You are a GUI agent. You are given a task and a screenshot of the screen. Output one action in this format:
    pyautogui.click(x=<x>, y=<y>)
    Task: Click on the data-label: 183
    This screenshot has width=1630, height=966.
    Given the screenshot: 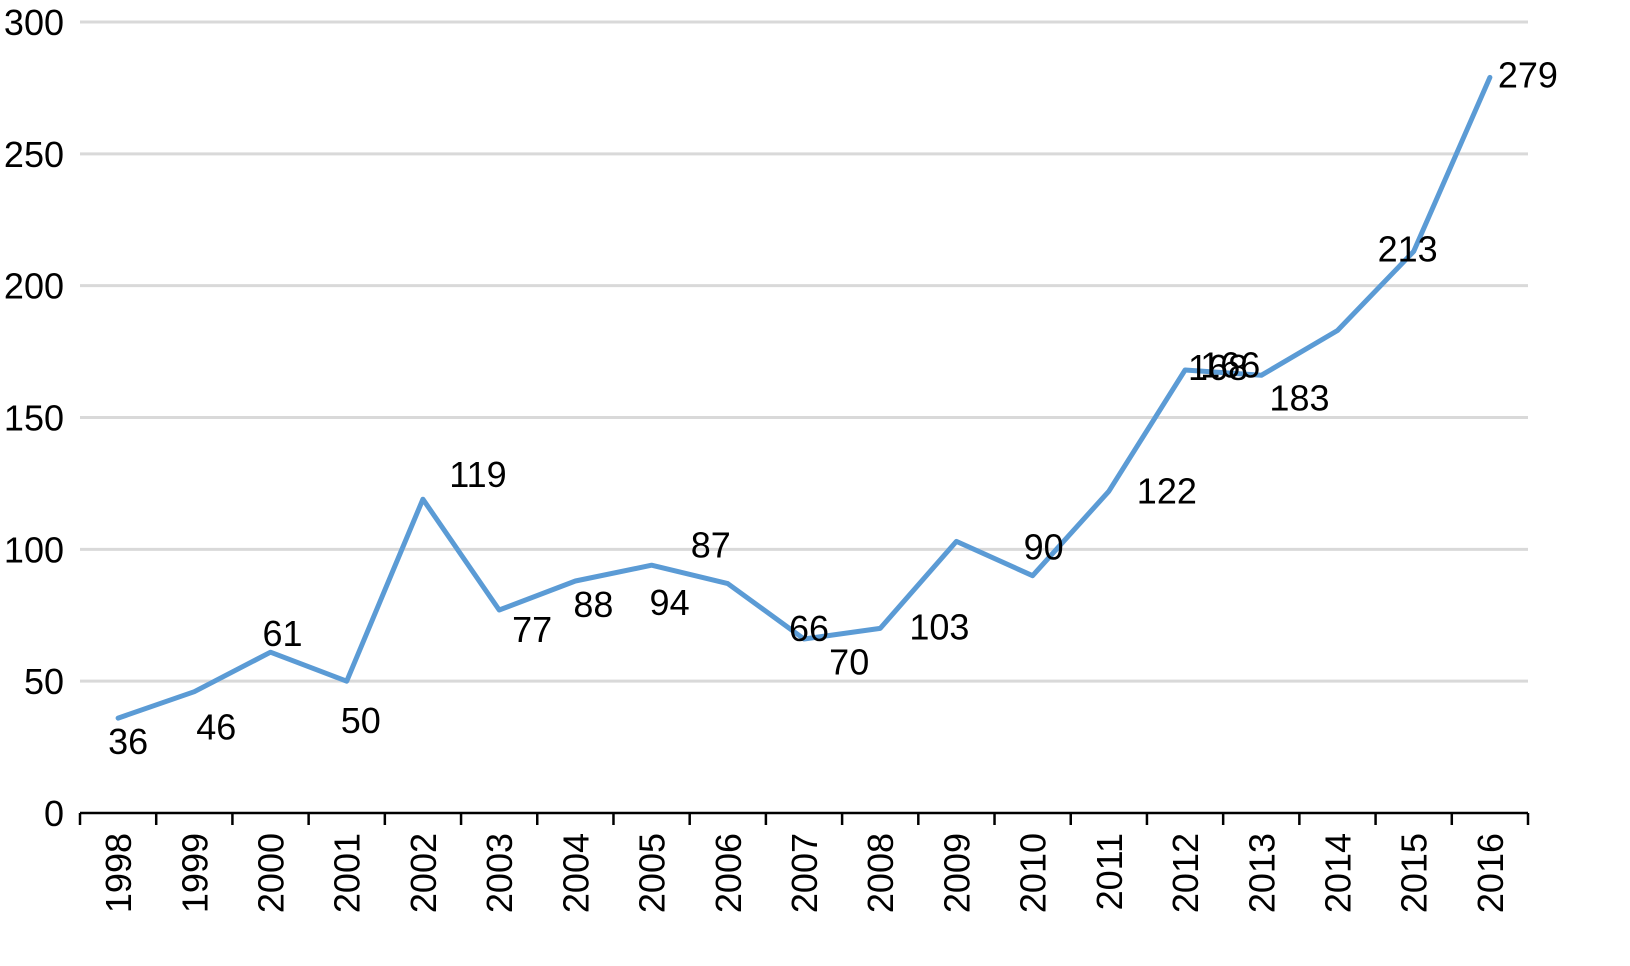 What is the action you would take?
    pyautogui.click(x=1299, y=397)
    